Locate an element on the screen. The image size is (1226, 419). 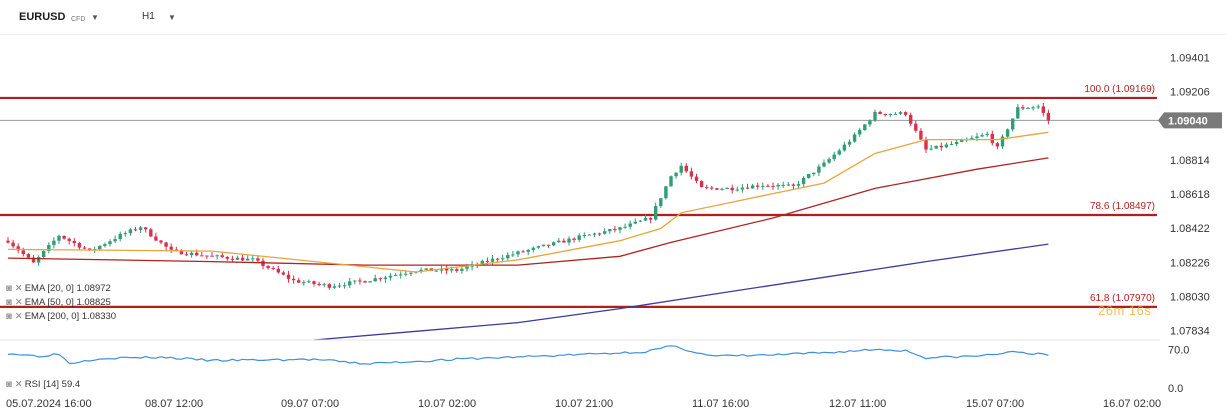
timeframe-label: H1 is located at coordinates (148, 16).